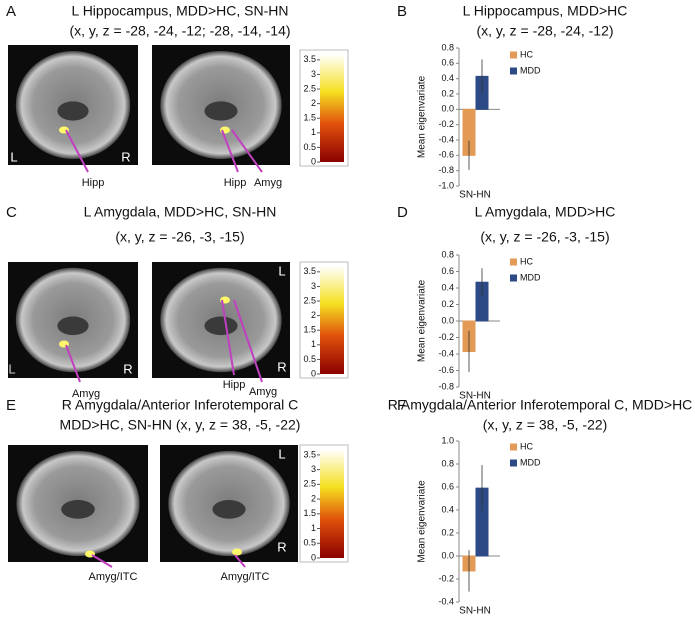 The height and width of the screenshot is (623, 695). I want to click on chart-subtitle: (x, y, z = -28, -24, -12), so click(544, 31).